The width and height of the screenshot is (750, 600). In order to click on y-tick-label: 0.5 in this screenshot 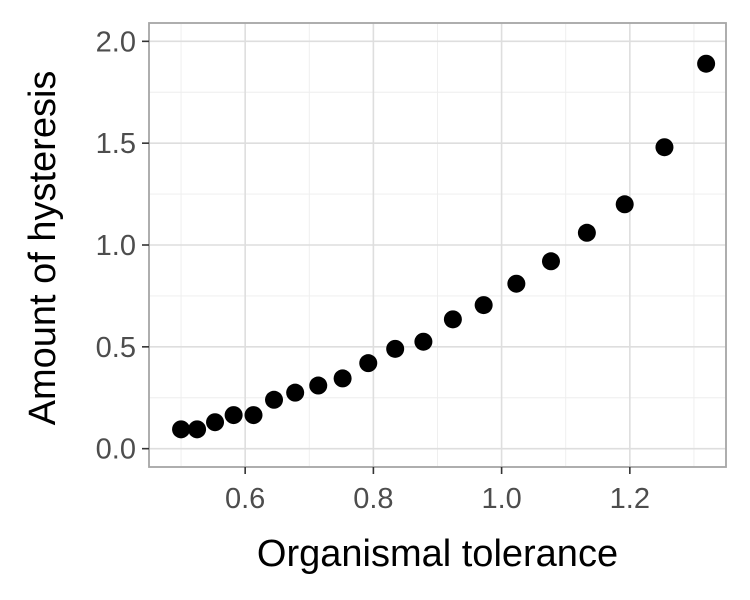, I will do `click(116, 348)`.